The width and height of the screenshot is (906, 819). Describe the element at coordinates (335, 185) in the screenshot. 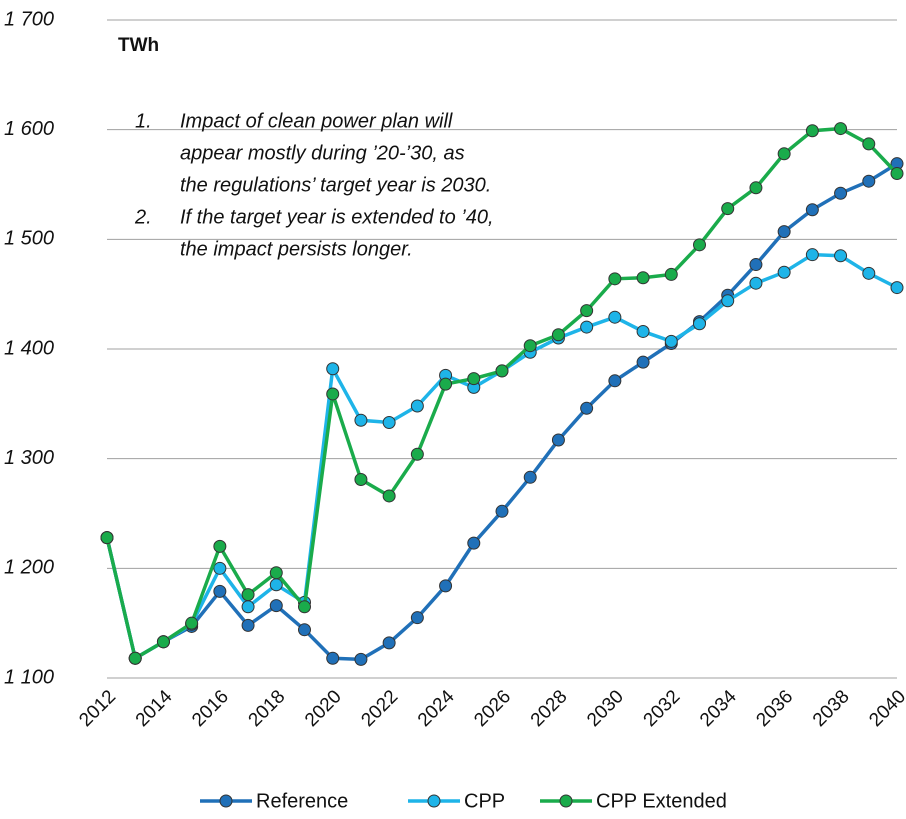

I see `annotation-text: the regulations’ target year is 2030.` at that location.